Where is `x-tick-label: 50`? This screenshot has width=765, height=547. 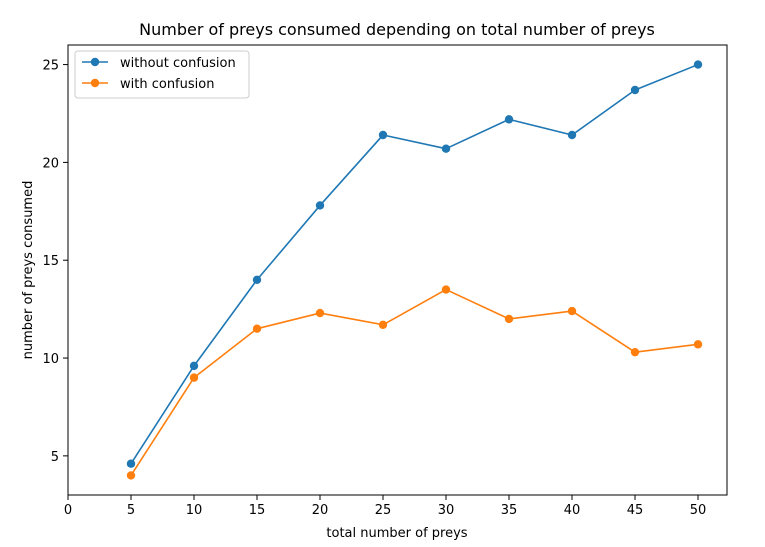 x-tick-label: 50 is located at coordinates (698, 510).